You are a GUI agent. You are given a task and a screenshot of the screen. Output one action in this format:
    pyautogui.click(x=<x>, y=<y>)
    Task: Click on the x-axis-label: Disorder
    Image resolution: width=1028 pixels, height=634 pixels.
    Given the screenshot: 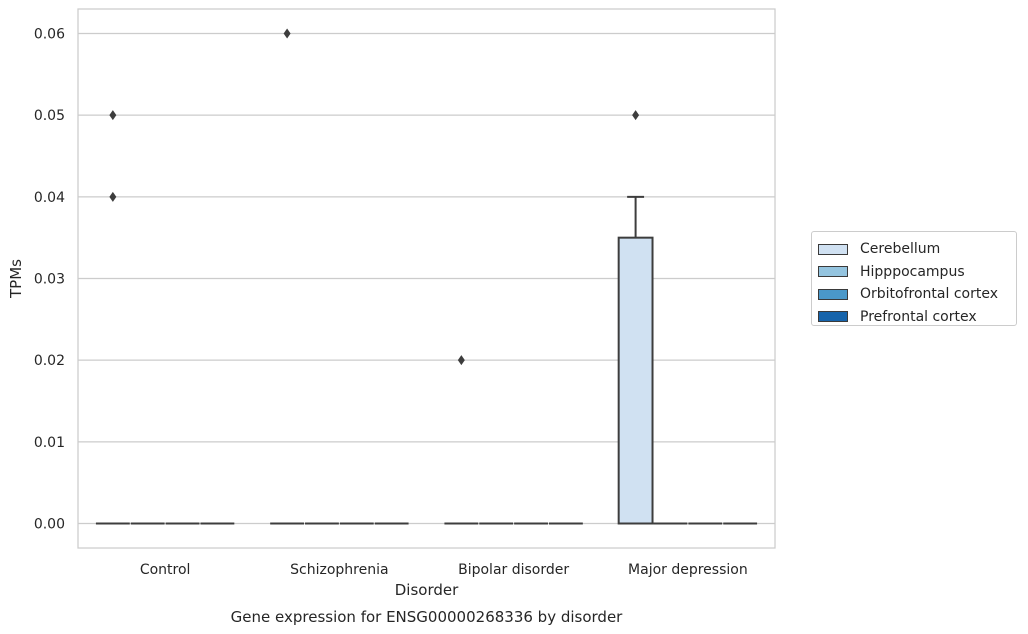 What is the action you would take?
    pyautogui.click(x=427, y=590)
    